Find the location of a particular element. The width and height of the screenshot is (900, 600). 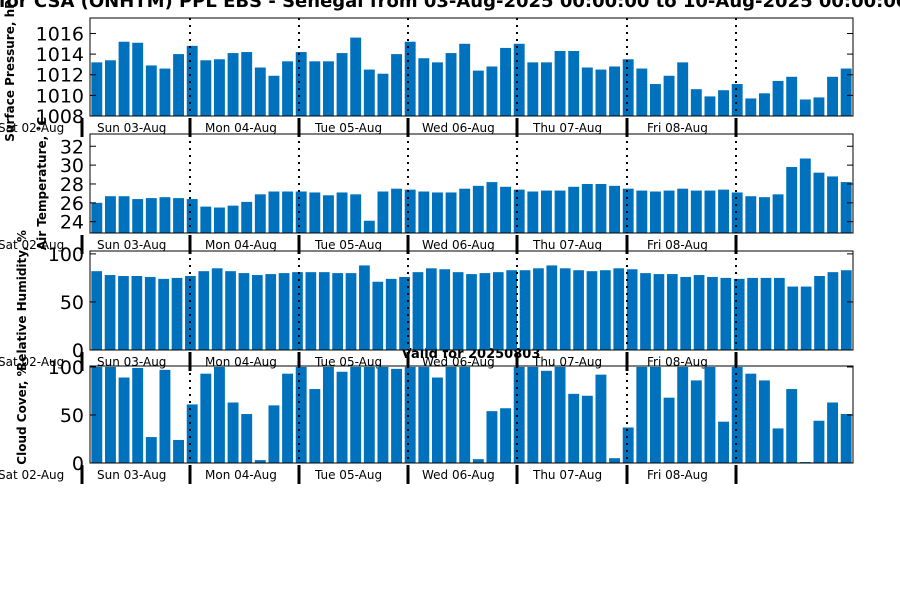

y-axis-label: Relative Humidity, % is located at coordinates (22, 300).